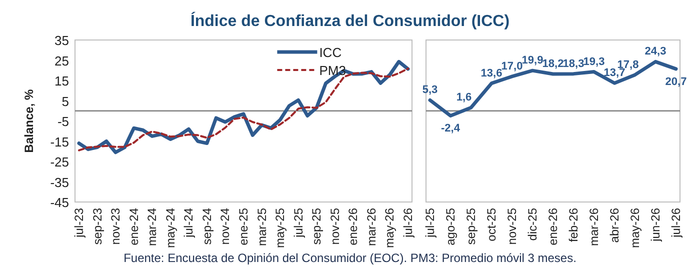 The image size is (700, 275). I want to click on x-tick-label: sep-23, so click(97, 226).